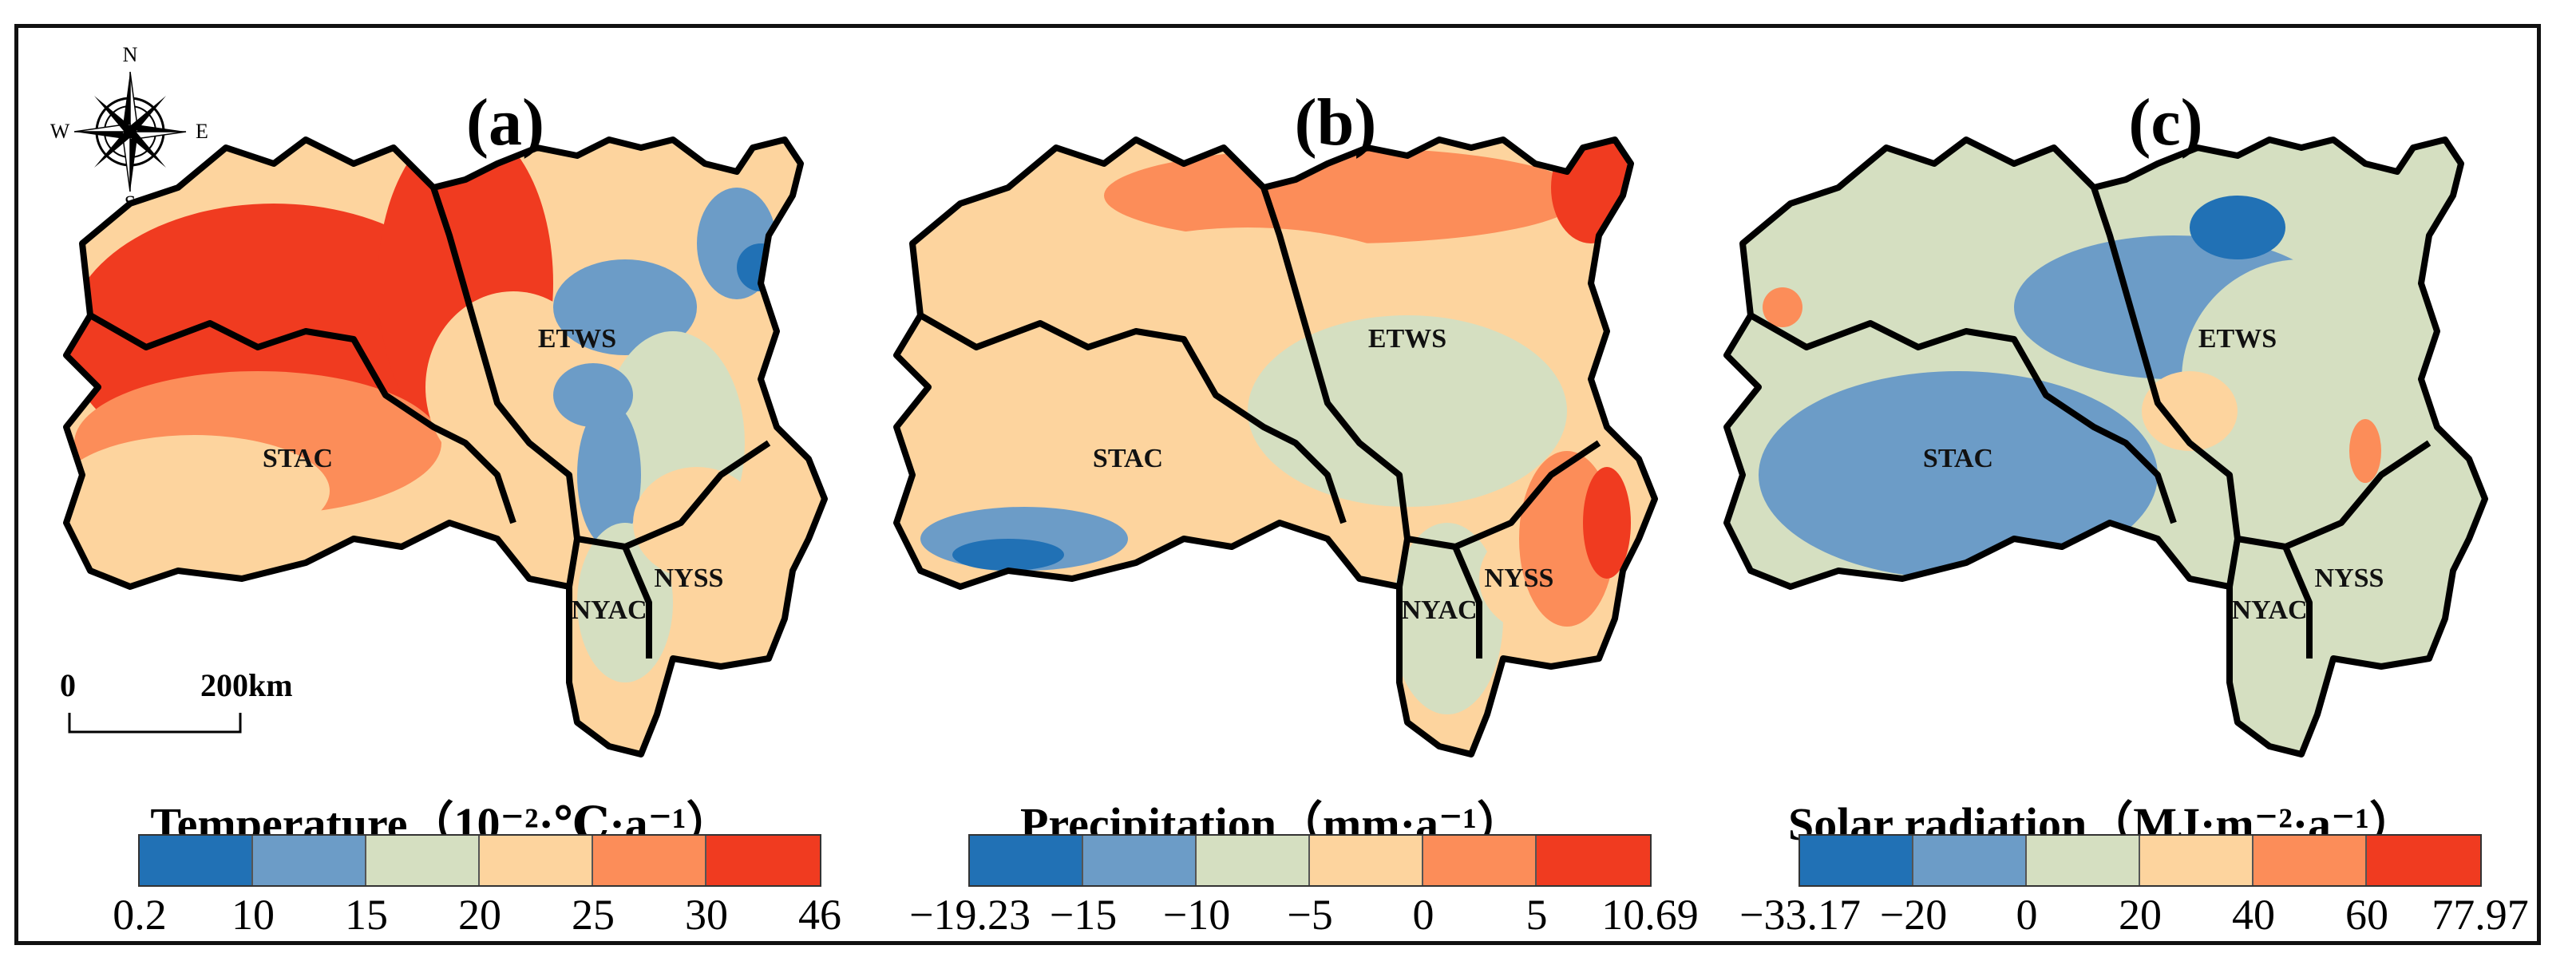  Describe the element at coordinates (594, 915) in the screenshot. I see `legend-tick-label: 25` at that location.